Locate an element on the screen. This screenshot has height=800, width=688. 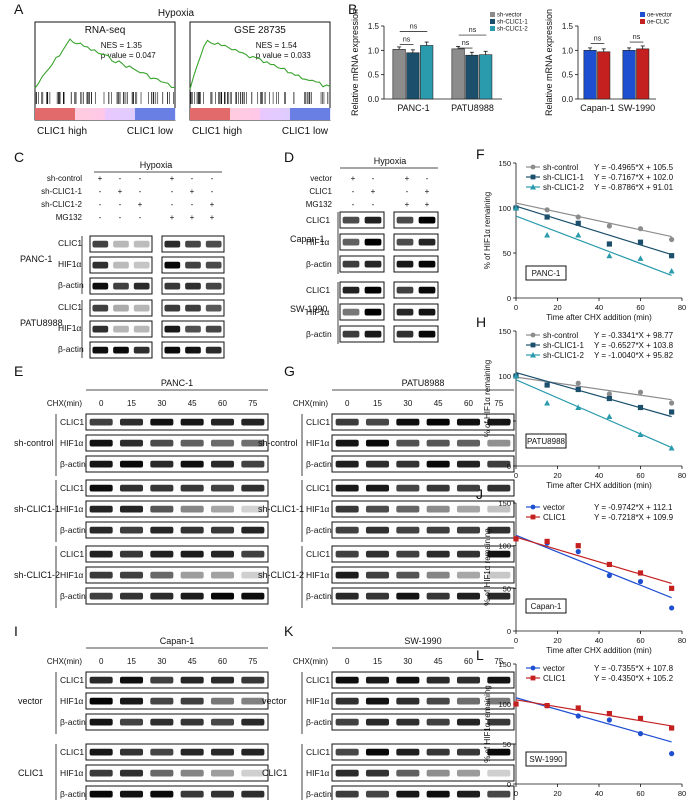
panel-a-title: Hypoxia is located at coordinates (176, 13).